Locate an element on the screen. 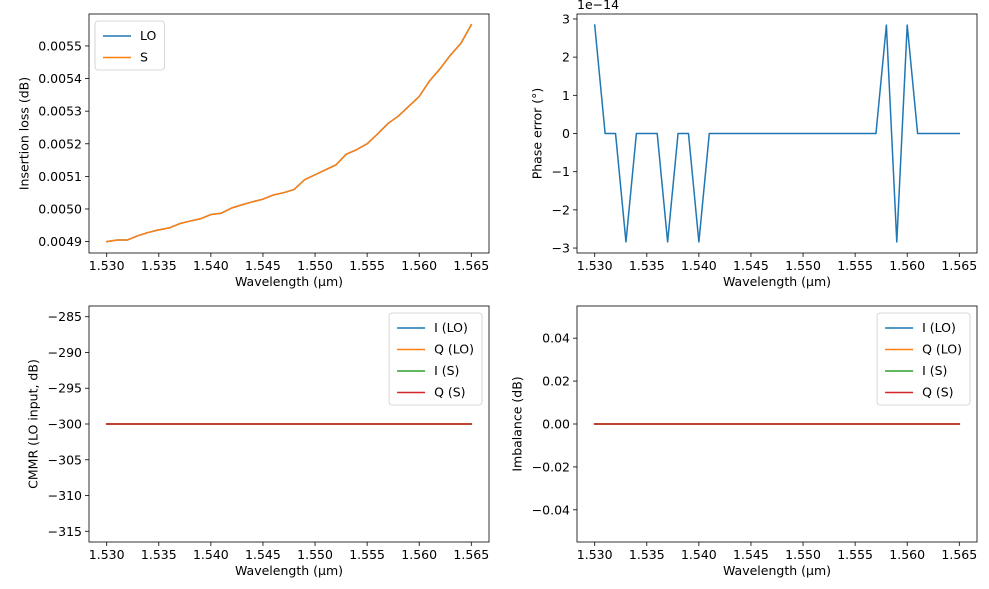 This screenshot has height=589, width=989. y-tick-label: 1 is located at coordinates (566, 95).